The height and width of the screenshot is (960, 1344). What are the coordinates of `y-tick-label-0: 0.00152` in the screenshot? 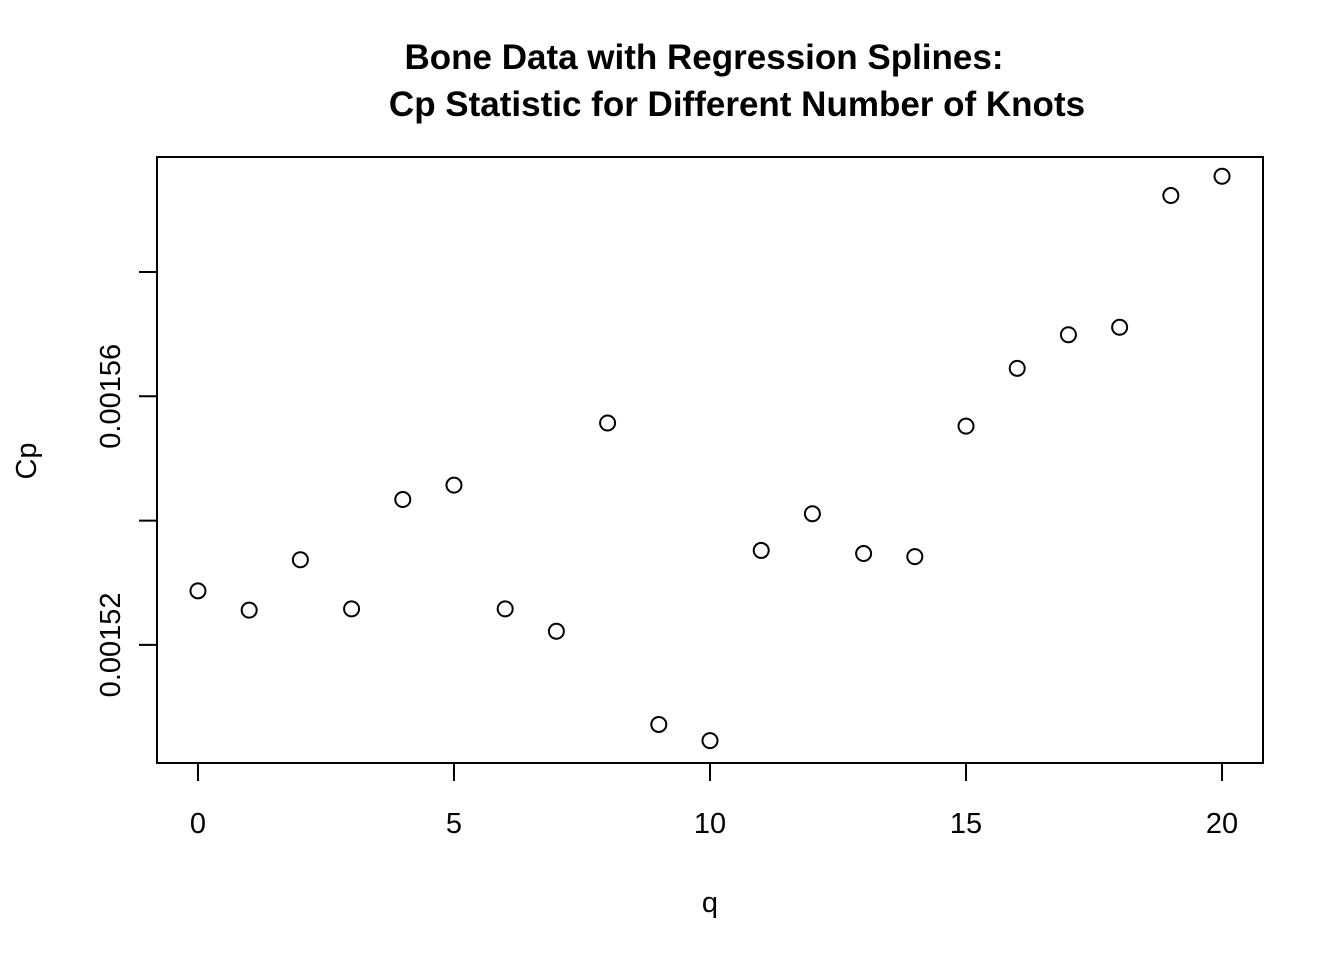 It's located at (111, 644).